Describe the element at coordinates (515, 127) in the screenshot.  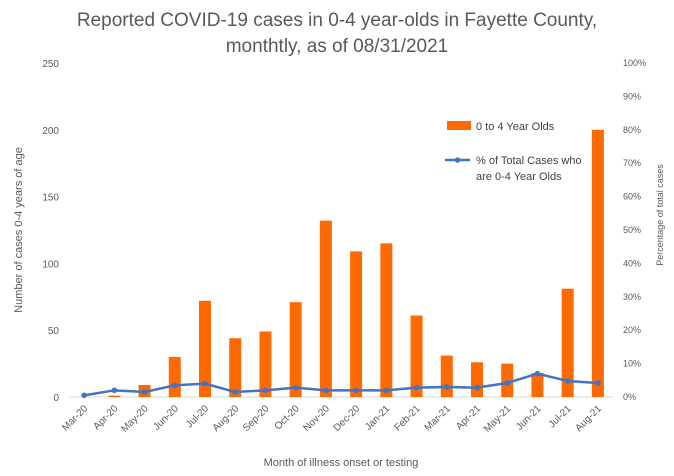
I see `legend-label-bars: 0 to 4 Year Olds` at that location.